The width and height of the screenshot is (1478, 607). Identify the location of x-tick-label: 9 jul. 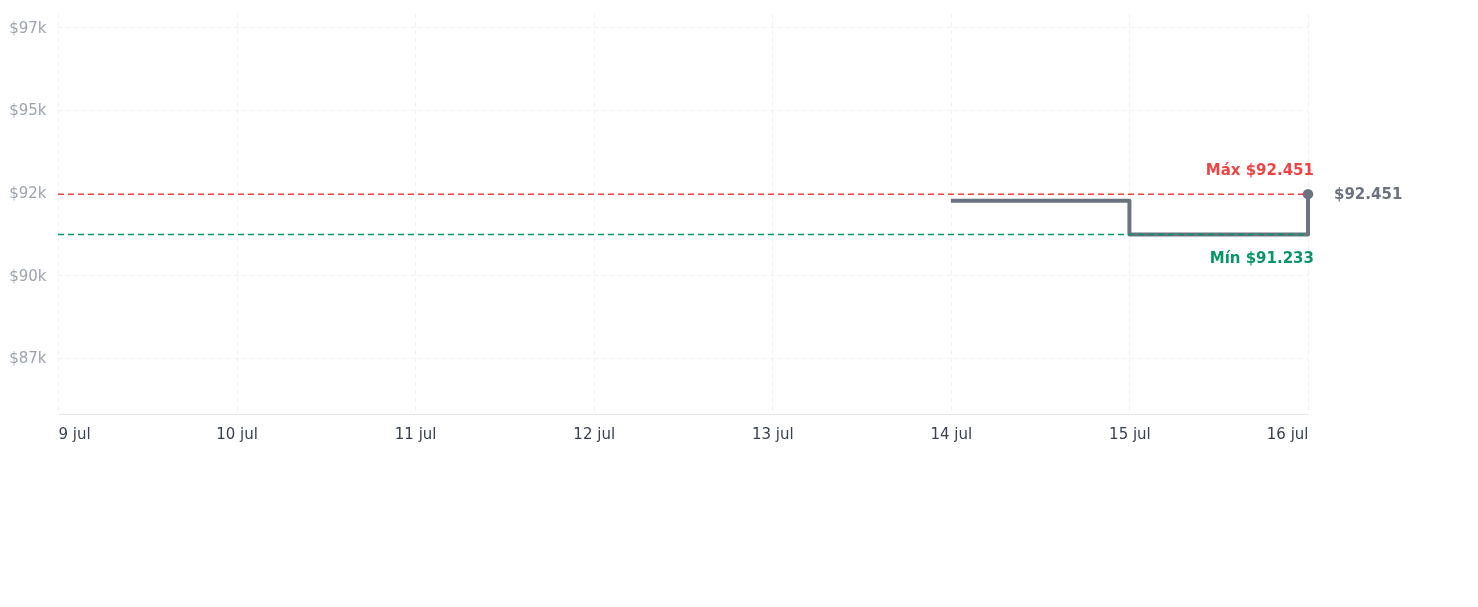
(74, 433).